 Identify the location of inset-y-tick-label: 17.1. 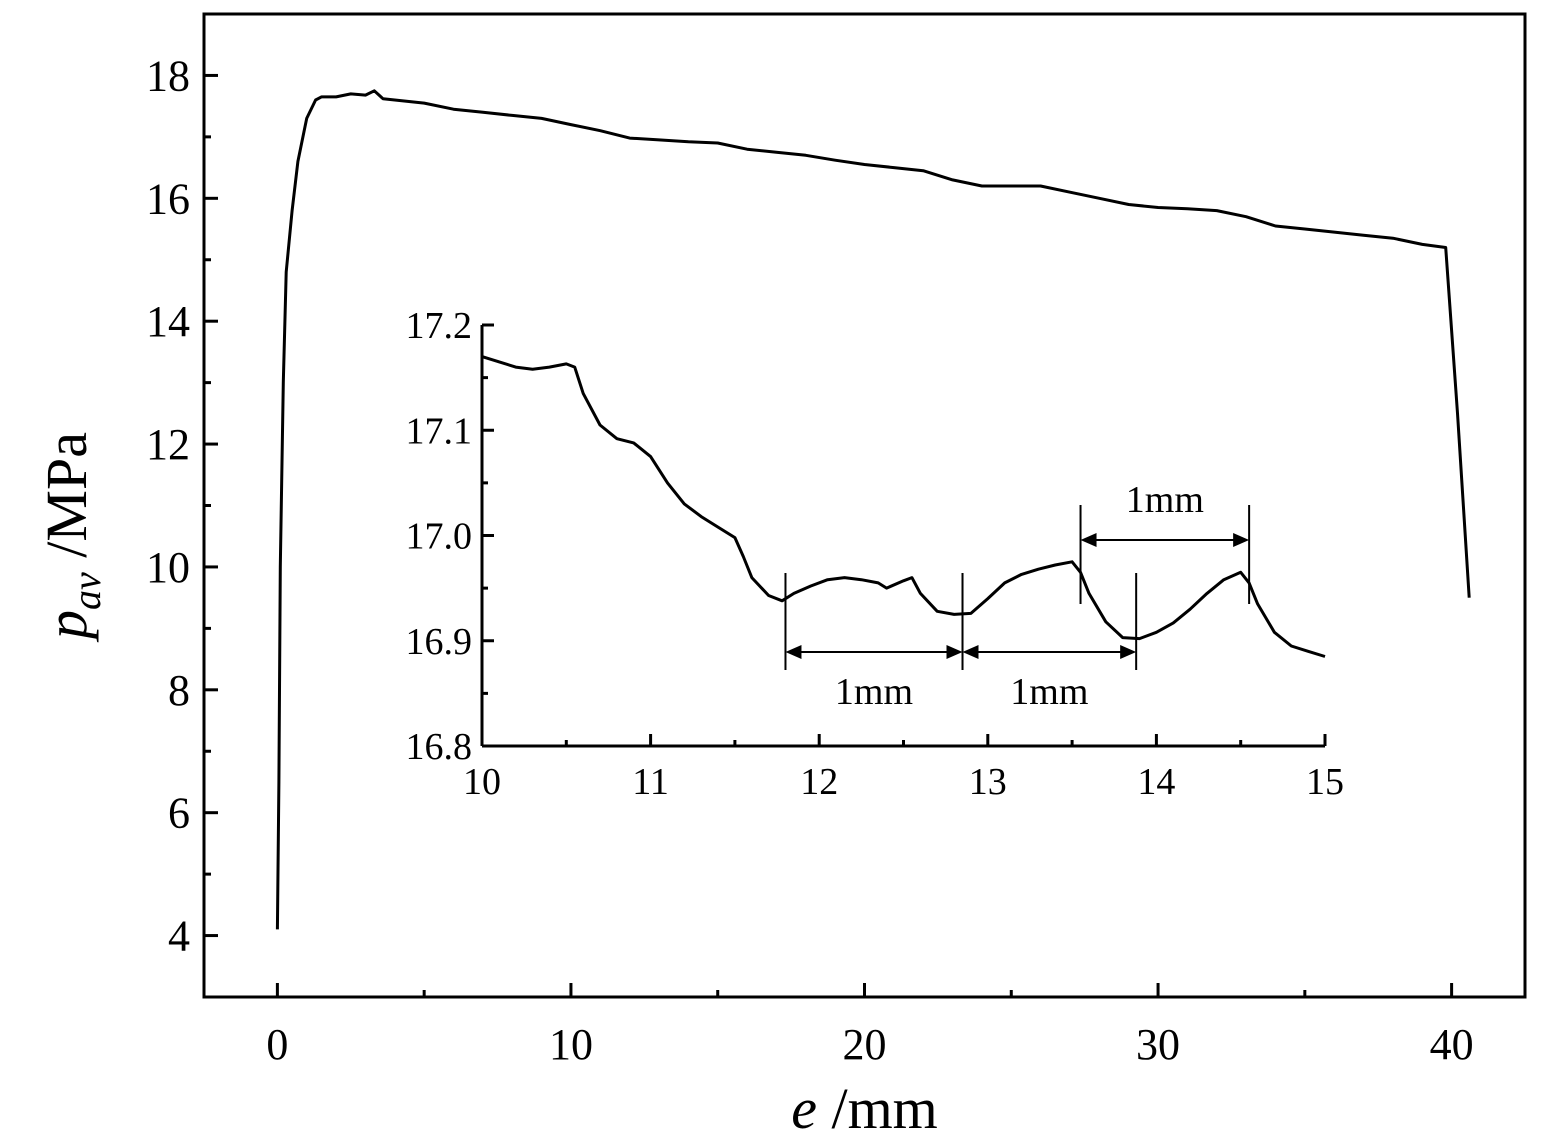
(439, 431).